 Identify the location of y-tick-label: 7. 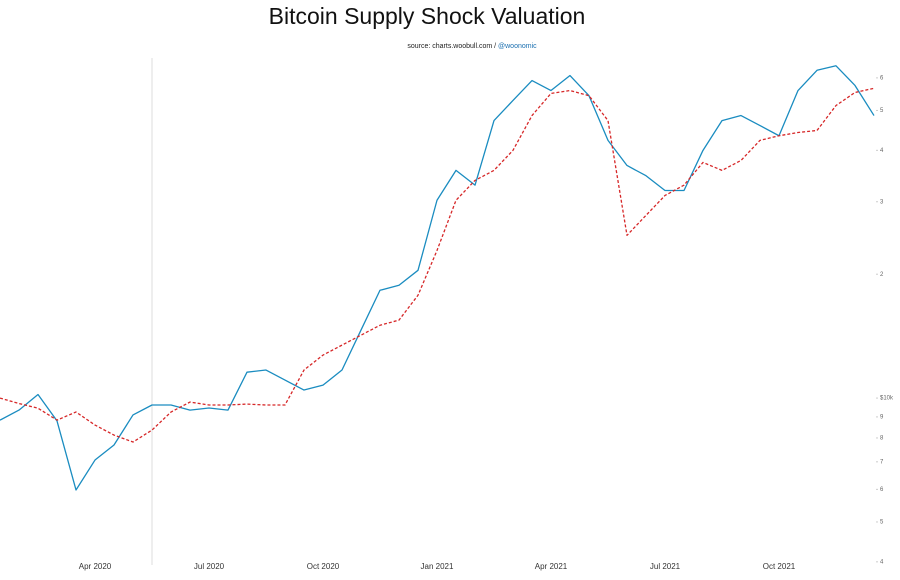
(882, 462).